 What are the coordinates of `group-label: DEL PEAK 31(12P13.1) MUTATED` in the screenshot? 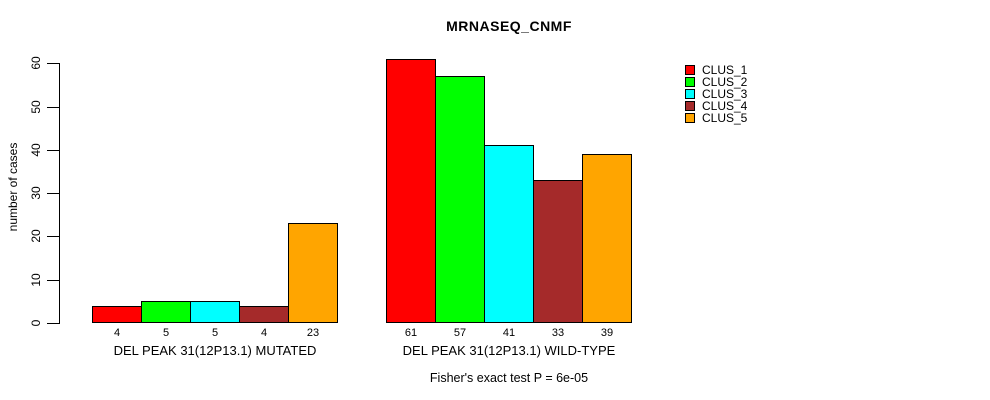 It's located at (215, 350).